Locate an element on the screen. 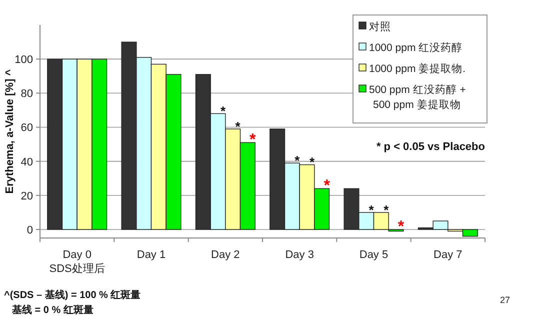  text: 27 is located at coordinates (505, 300).